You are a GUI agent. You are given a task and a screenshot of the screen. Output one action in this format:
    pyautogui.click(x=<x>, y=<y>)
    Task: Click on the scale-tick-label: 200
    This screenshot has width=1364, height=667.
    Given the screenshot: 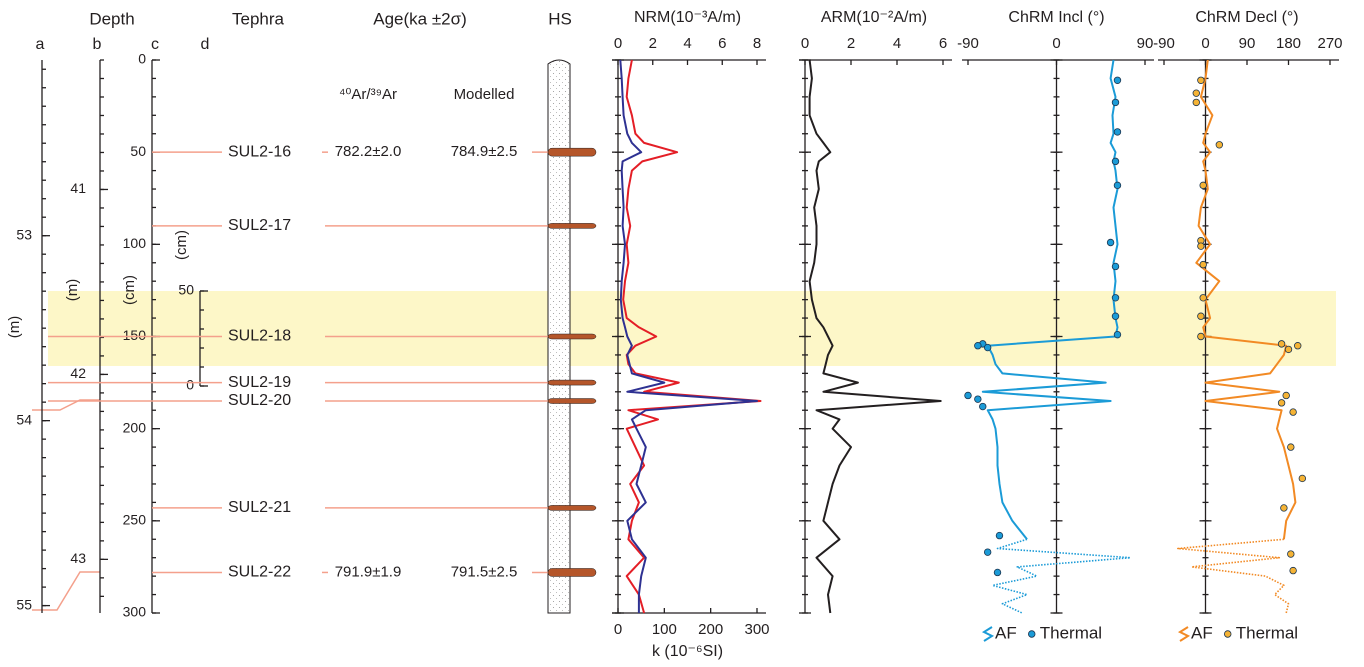 What is the action you would take?
    pyautogui.click(x=135, y=427)
    